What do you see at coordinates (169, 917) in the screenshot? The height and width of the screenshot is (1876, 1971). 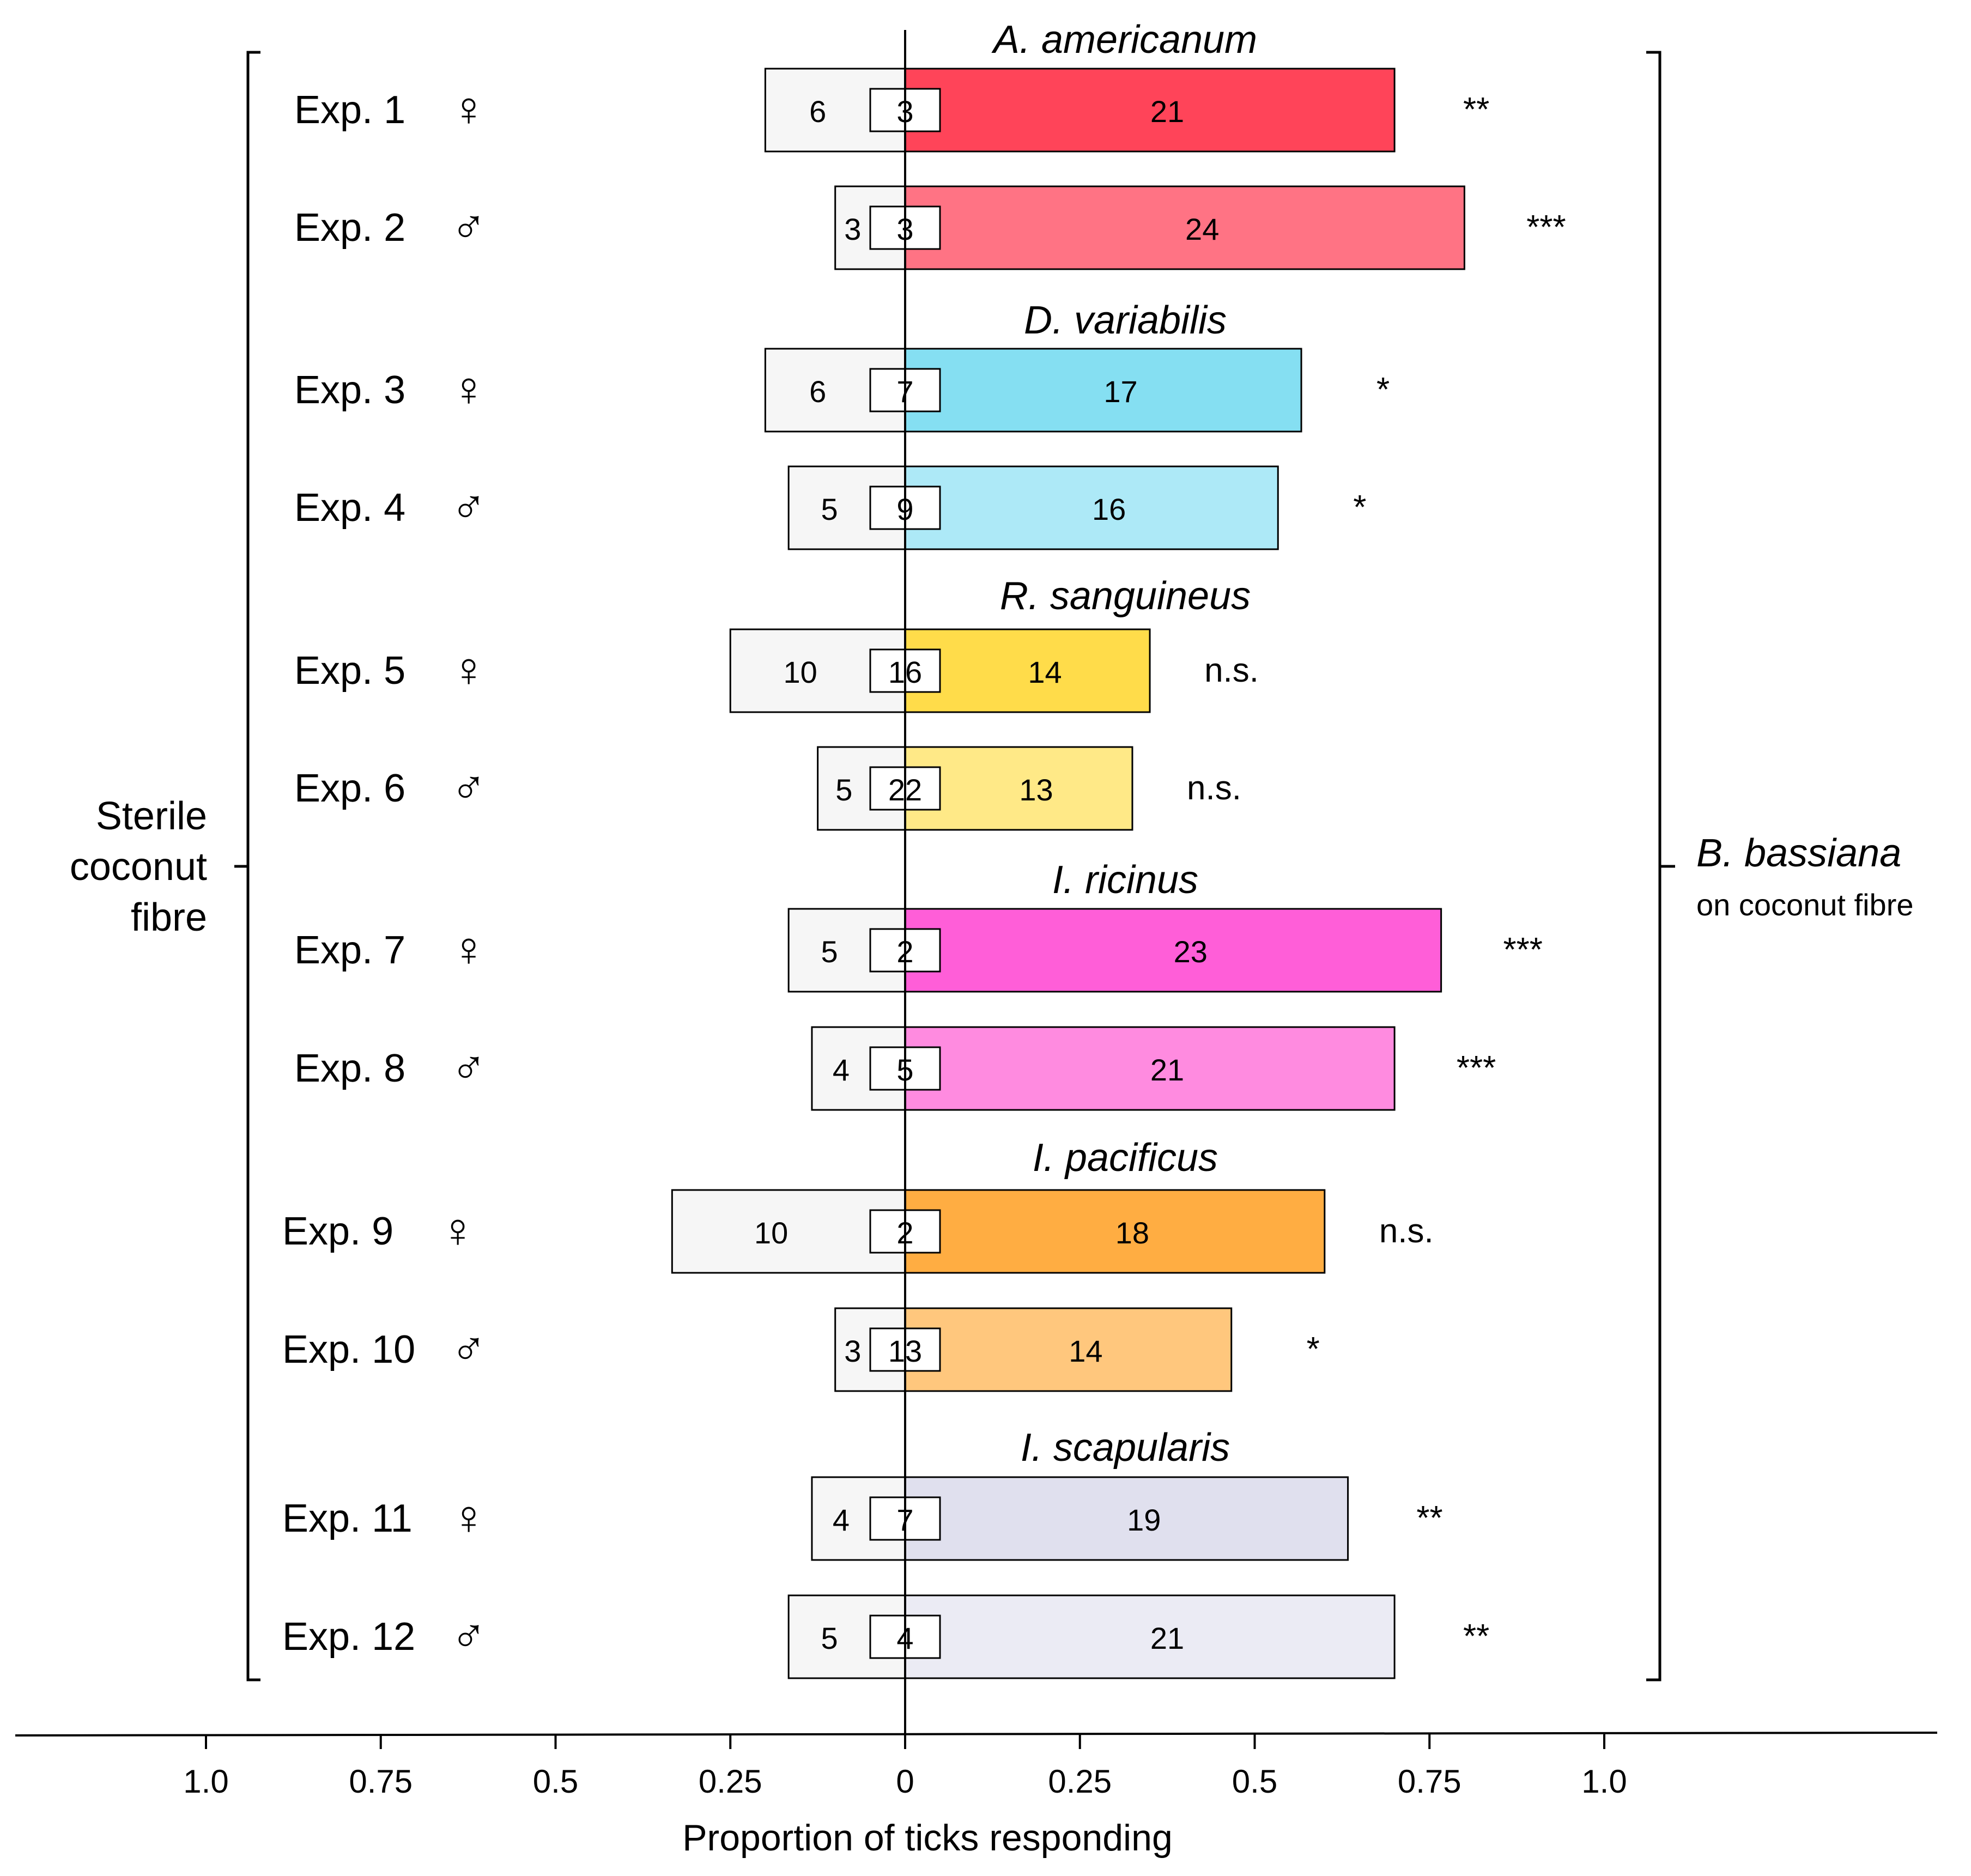 I see `left-group-label: fibre` at bounding box center [169, 917].